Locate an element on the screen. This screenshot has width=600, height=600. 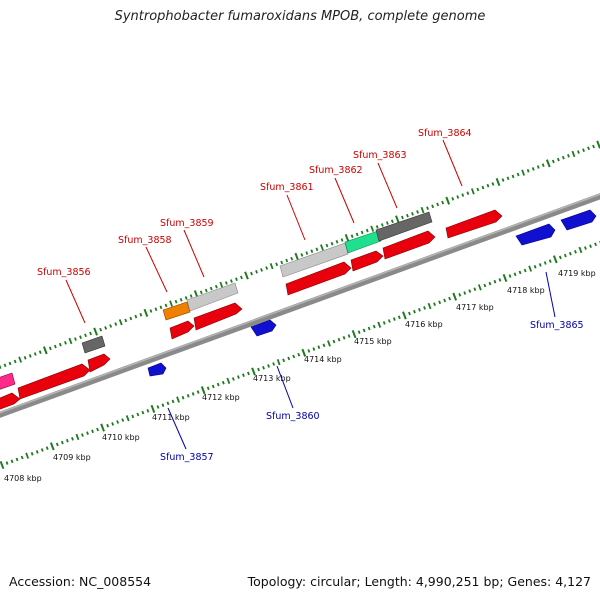
feature-red-h is located at coordinates (409, 245).